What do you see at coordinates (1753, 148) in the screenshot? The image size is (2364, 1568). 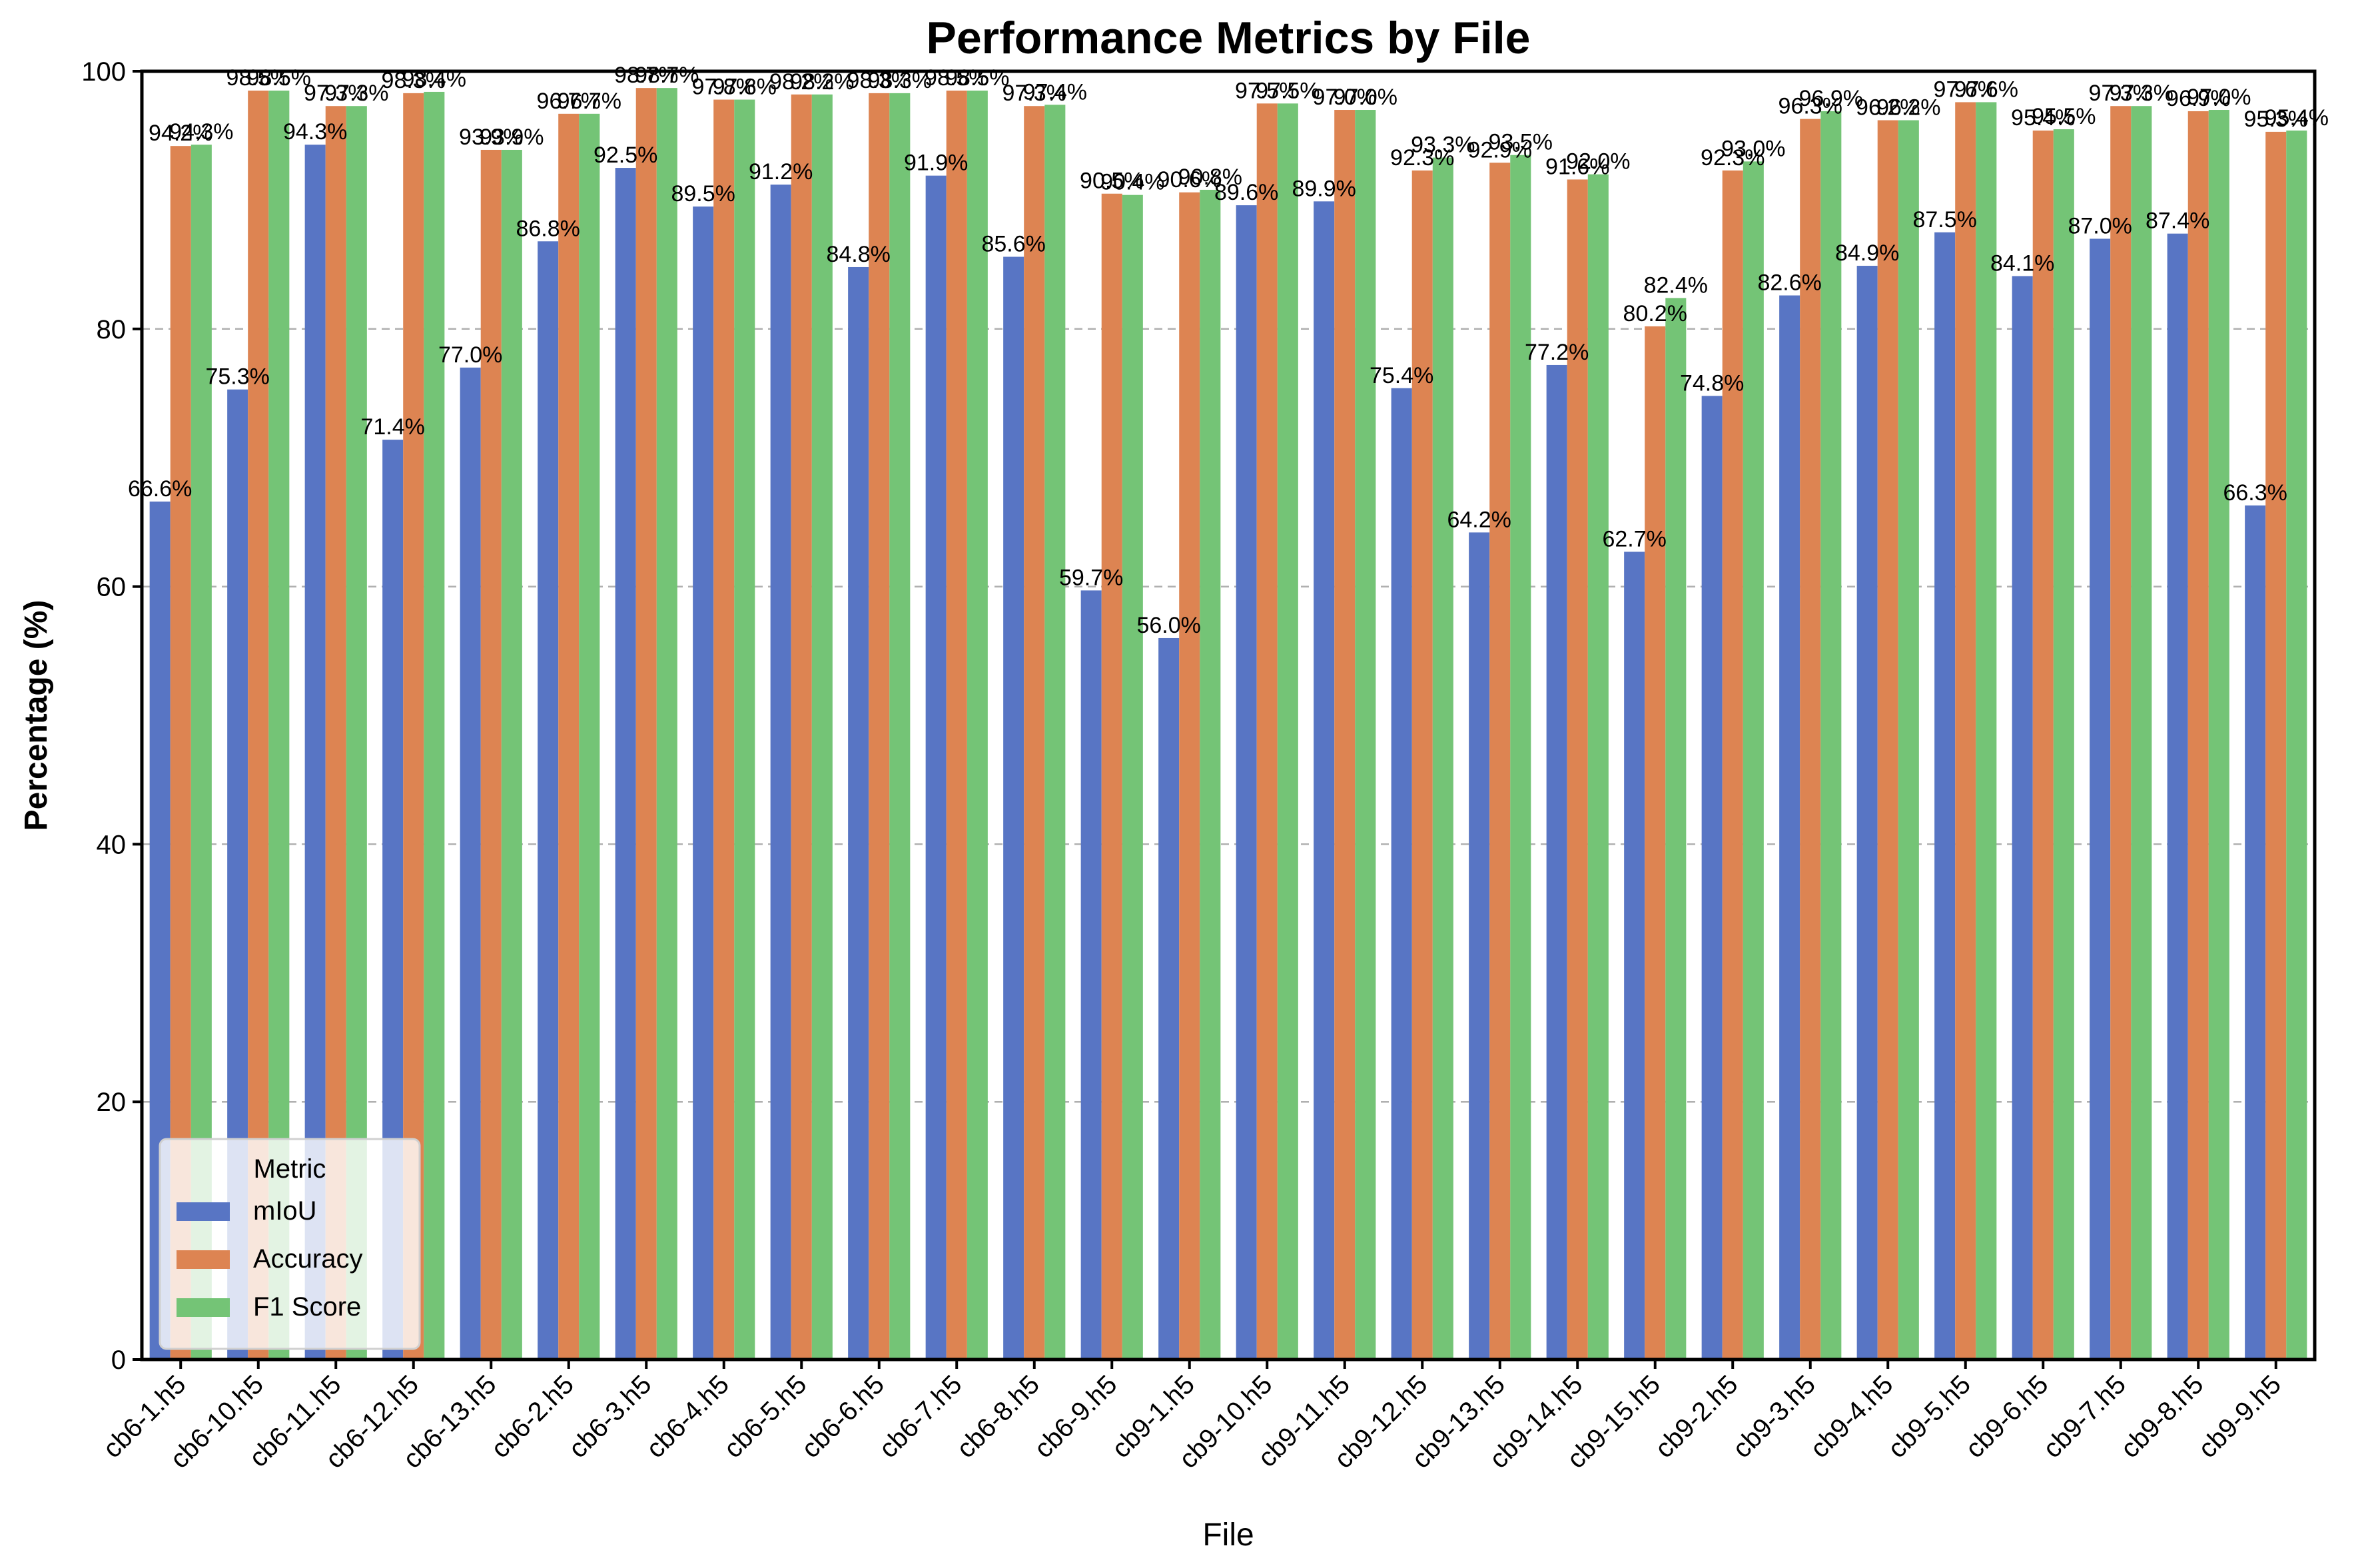 I see `data-label: 93.0%` at bounding box center [1753, 148].